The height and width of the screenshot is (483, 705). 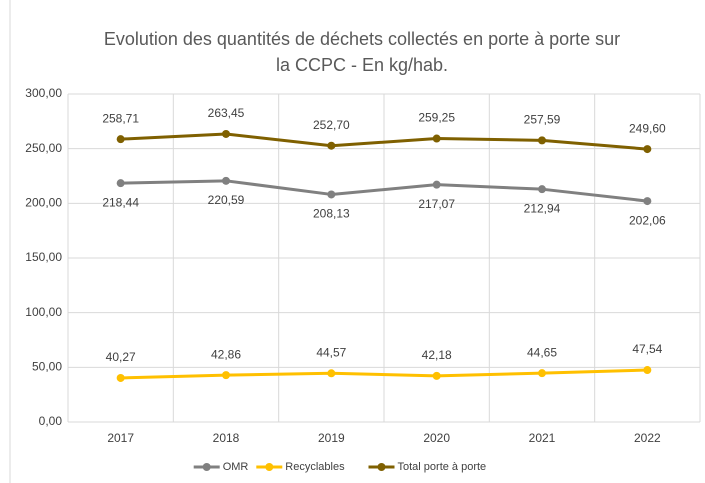 I want to click on data-label: 252,70, so click(x=331, y=125).